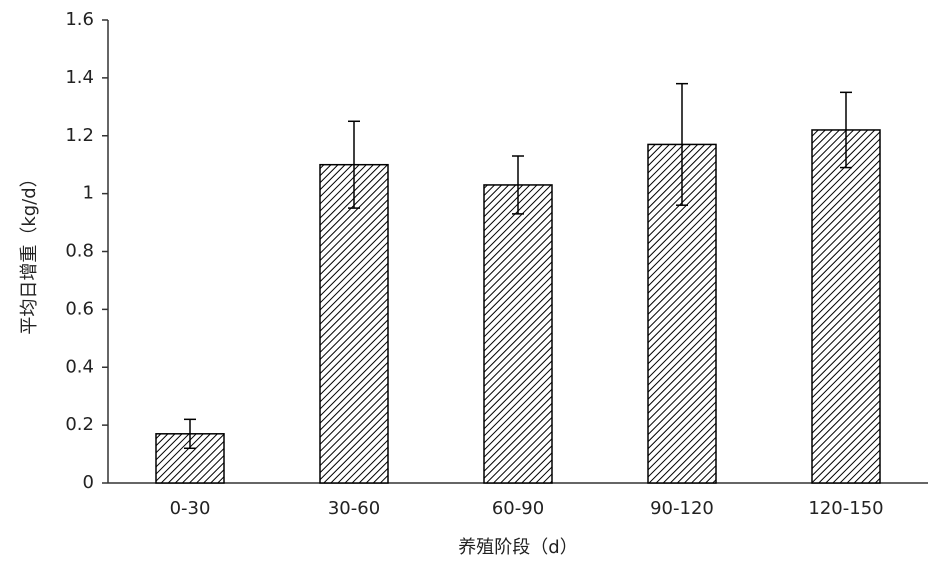  I want to click on y-tick-label: 1.6, so click(79, 19).